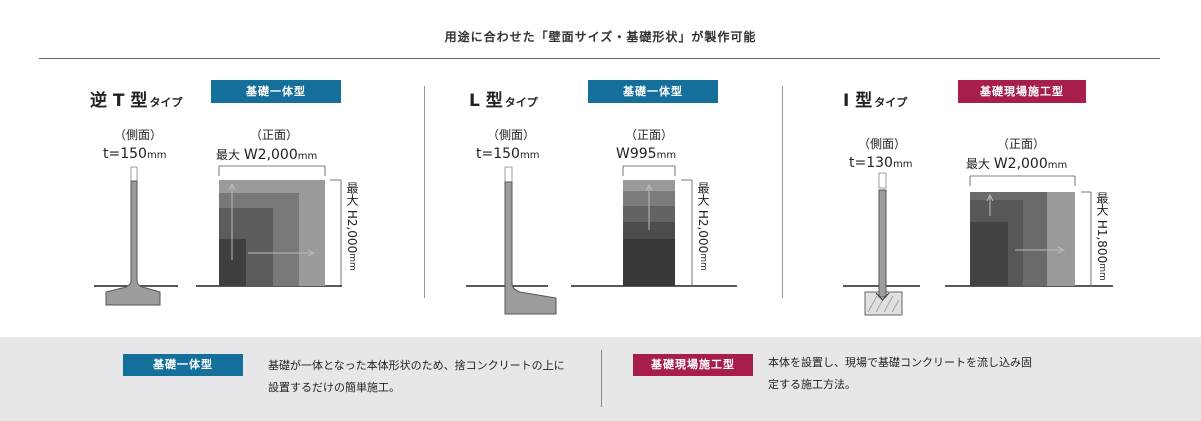 Image resolution: width=1201 pixels, height=421 pixels. I want to click on legend-badge-onsite: 基礎現場施工型, so click(693, 365).